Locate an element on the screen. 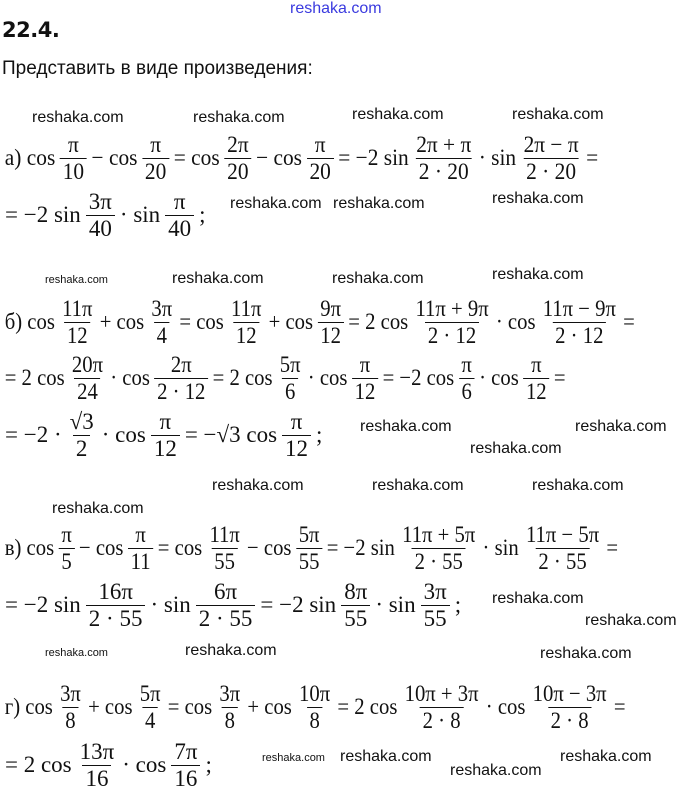 Image resolution: width=676 pixels, height=795 pixels. numerator: 13π is located at coordinates (97, 751).